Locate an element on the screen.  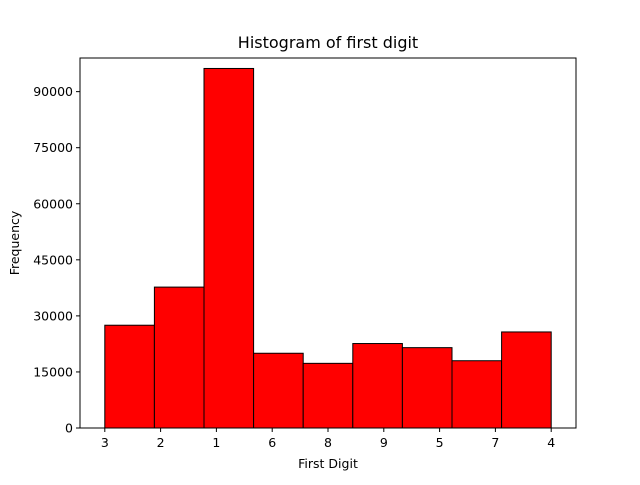
x-axis-ticks: 3 2 1 6 8 9 5 7 4 is located at coordinates (328, 439).